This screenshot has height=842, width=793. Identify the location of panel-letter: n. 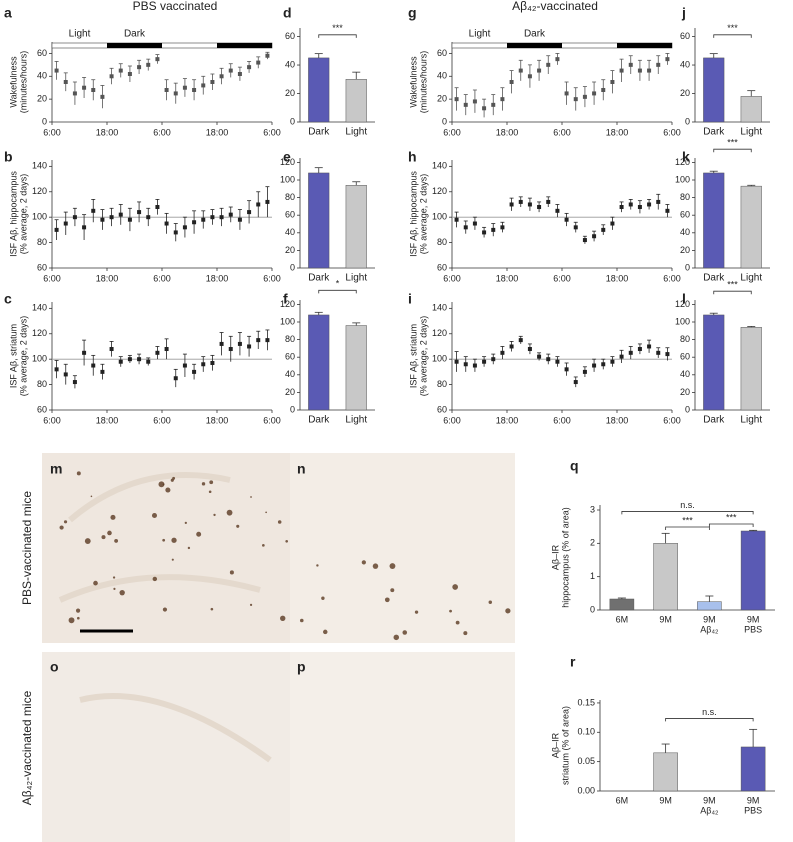
(301, 469).